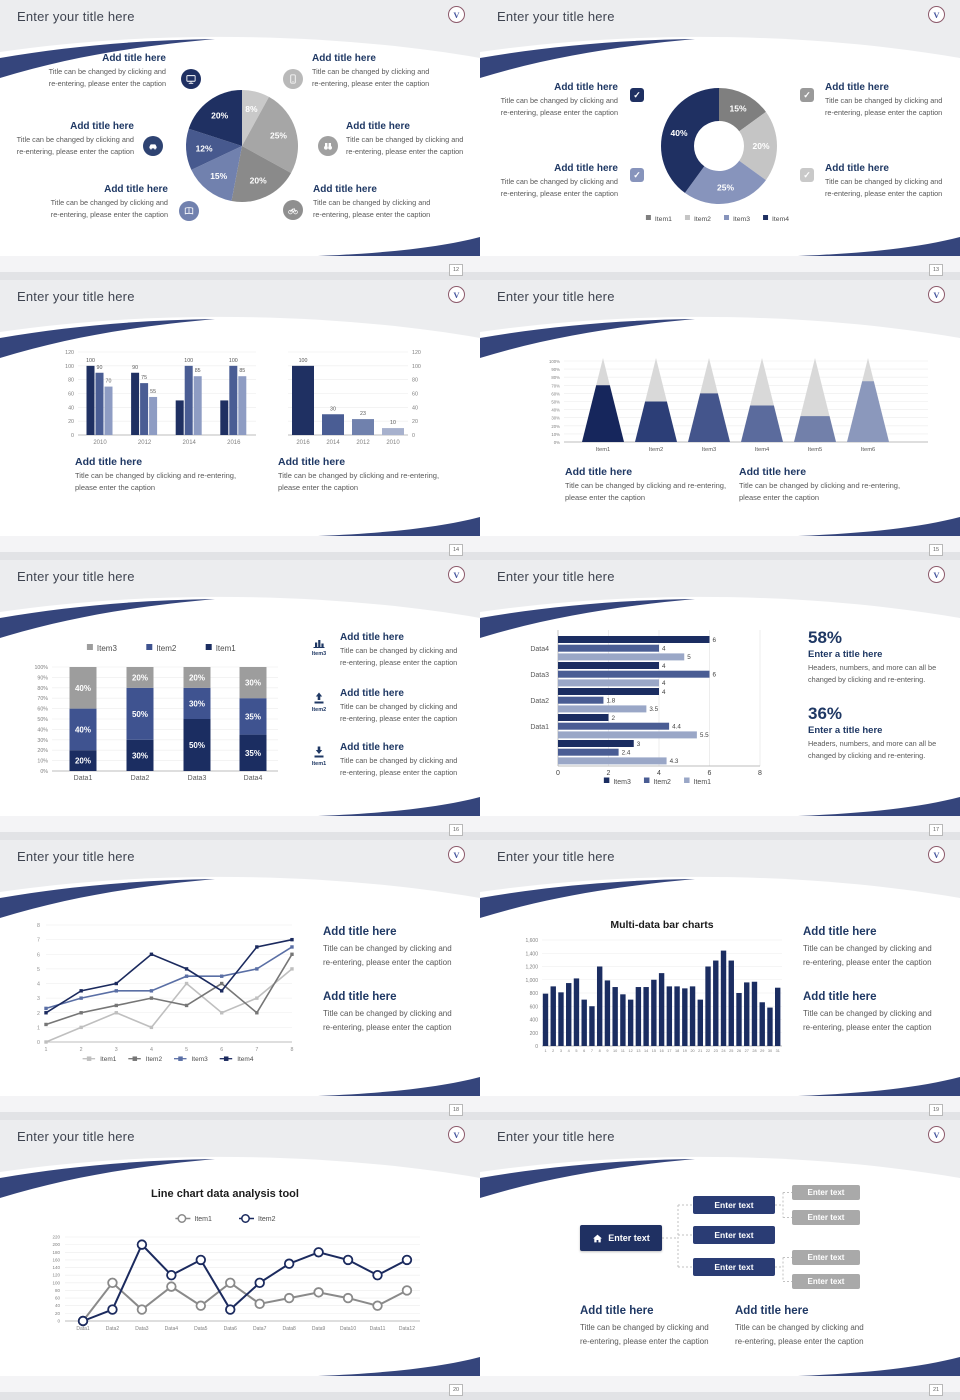 The image size is (960, 1400). I want to click on monitor-icon, so click(191, 79).